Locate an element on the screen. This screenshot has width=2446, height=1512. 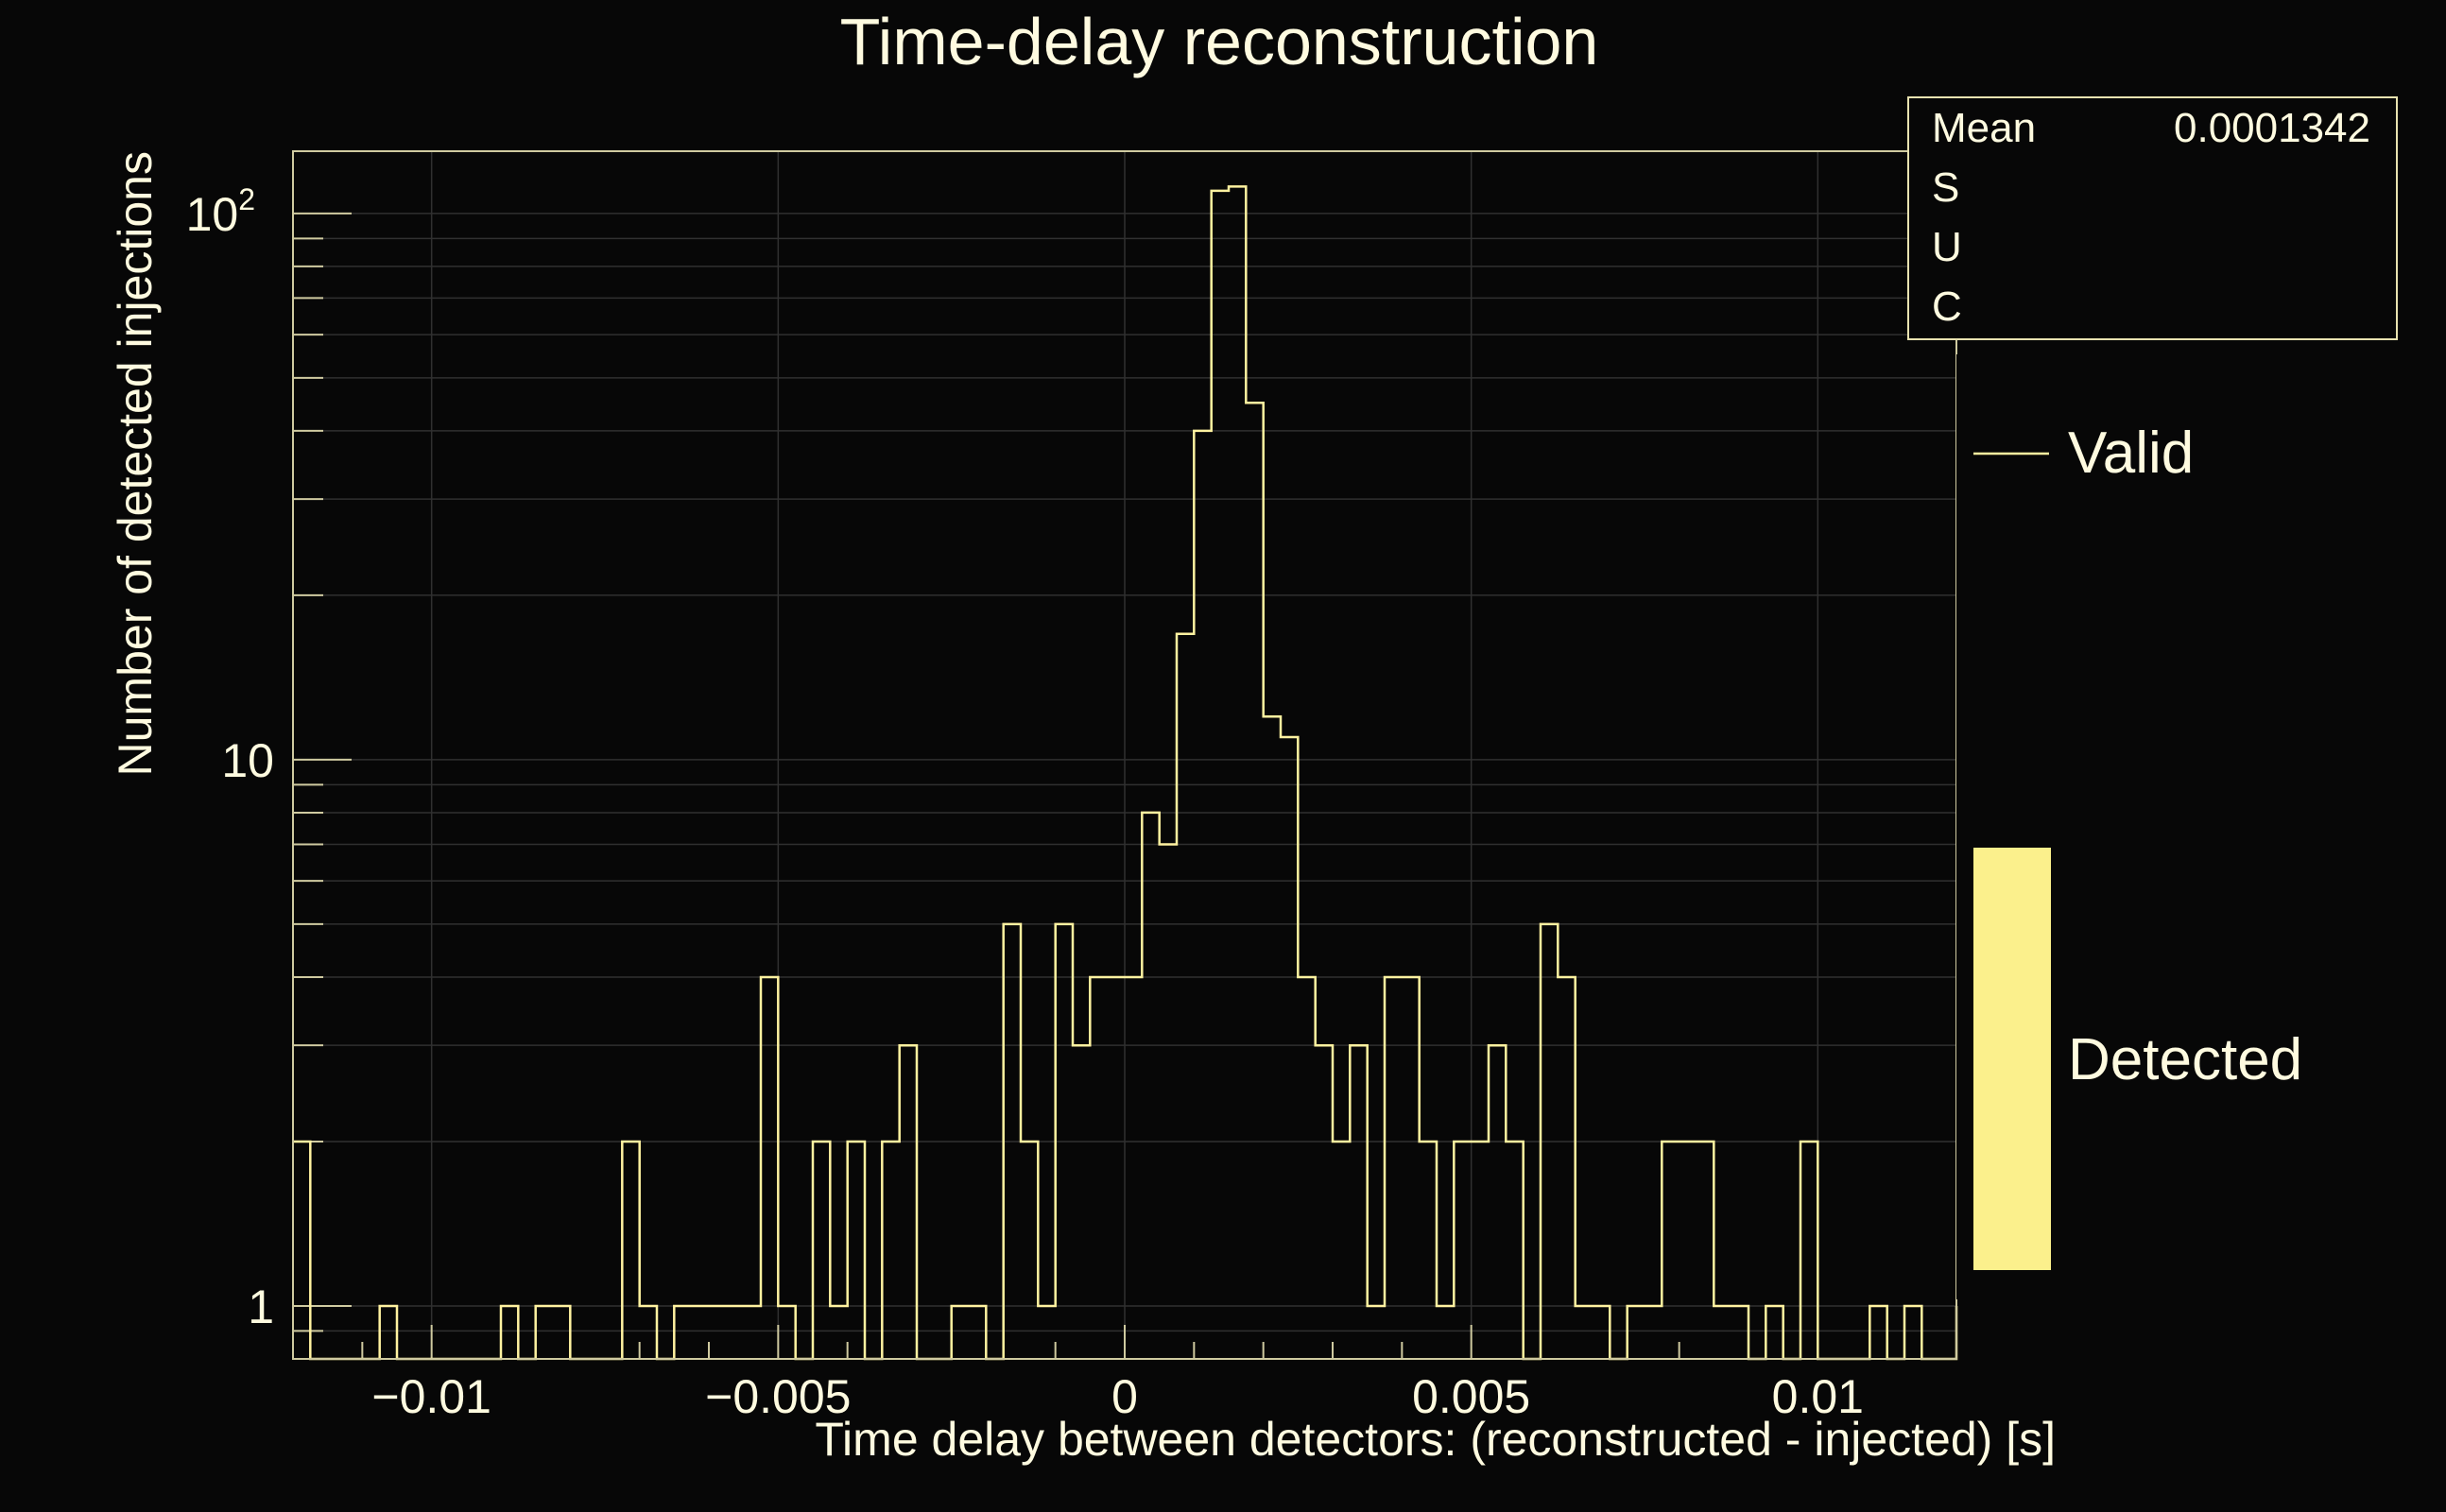
y-tick-label: 1 is located at coordinates (261, 1306).